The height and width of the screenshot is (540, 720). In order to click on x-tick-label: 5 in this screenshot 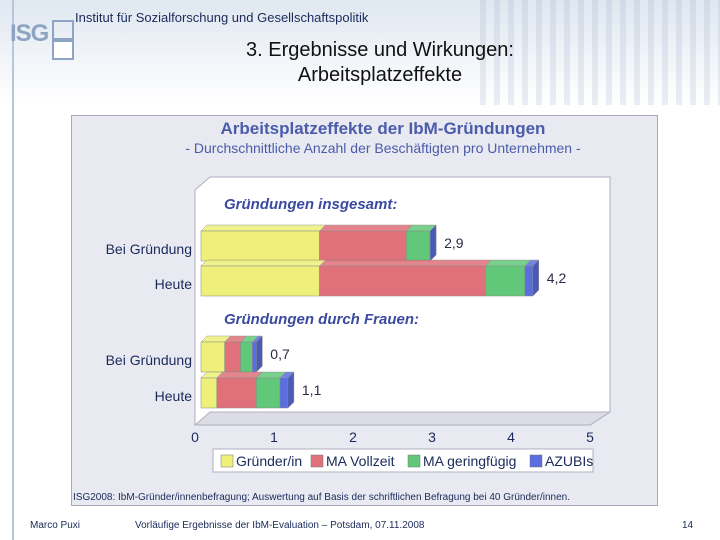, I will do `click(590, 437)`.